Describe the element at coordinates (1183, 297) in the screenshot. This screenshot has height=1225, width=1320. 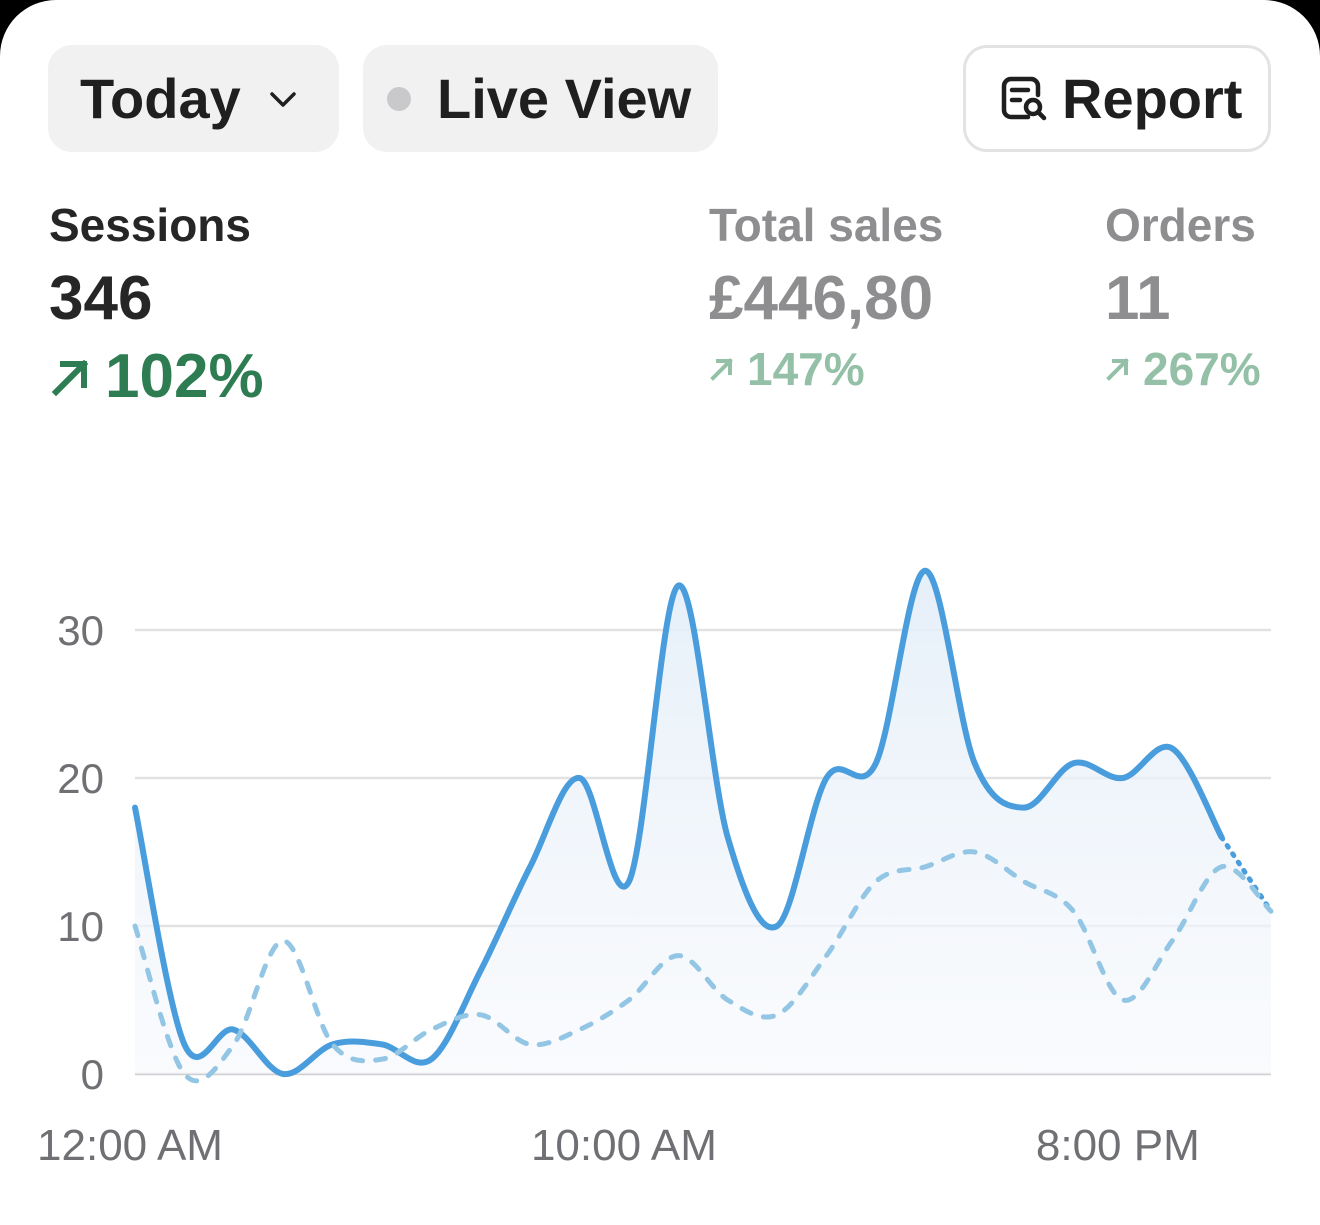
I see `metric-orders: Orders 11 267%` at that location.